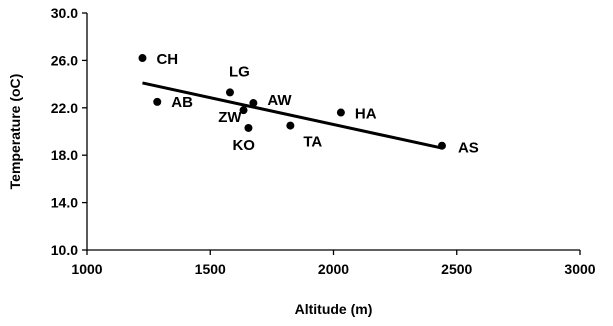 Image resolution: width=613 pixels, height=326 pixels. Describe the element at coordinates (334, 309) in the screenshot. I see `x-axis-title: Altitude (m)` at that location.